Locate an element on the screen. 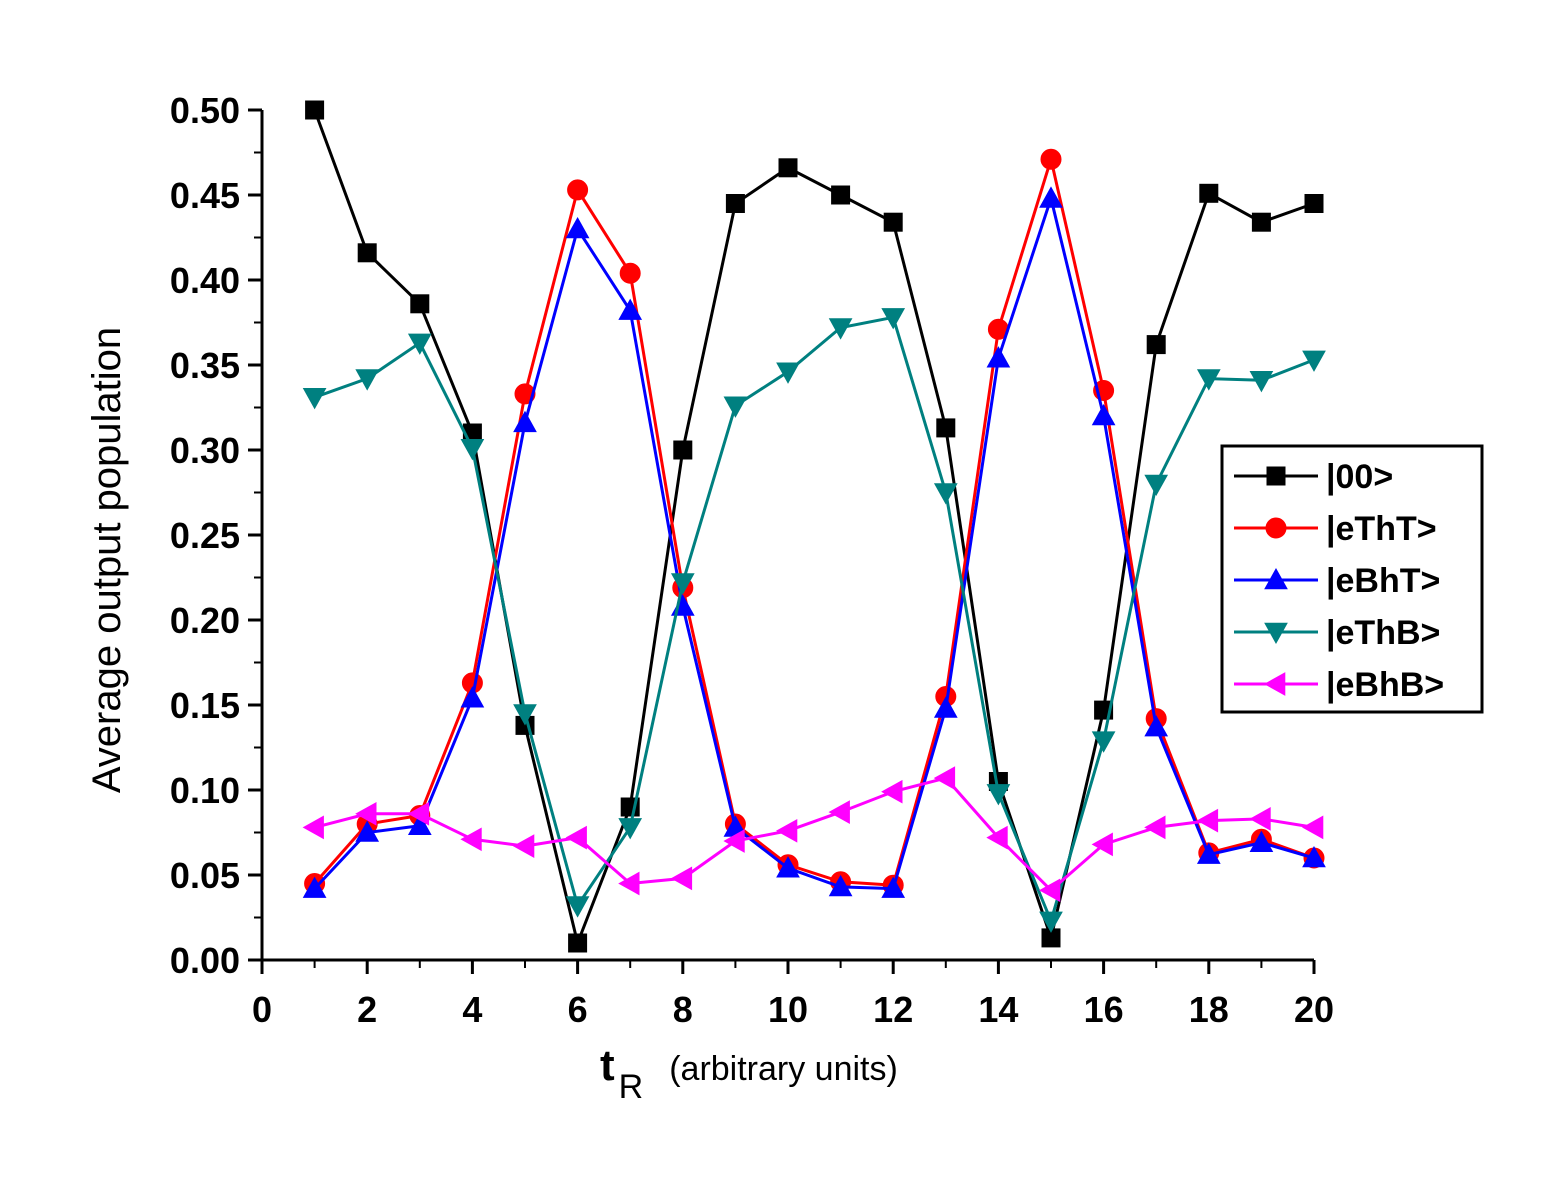 The image size is (1564, 1200). x-tick-label: 14 is located at coordinates (998, 1009).